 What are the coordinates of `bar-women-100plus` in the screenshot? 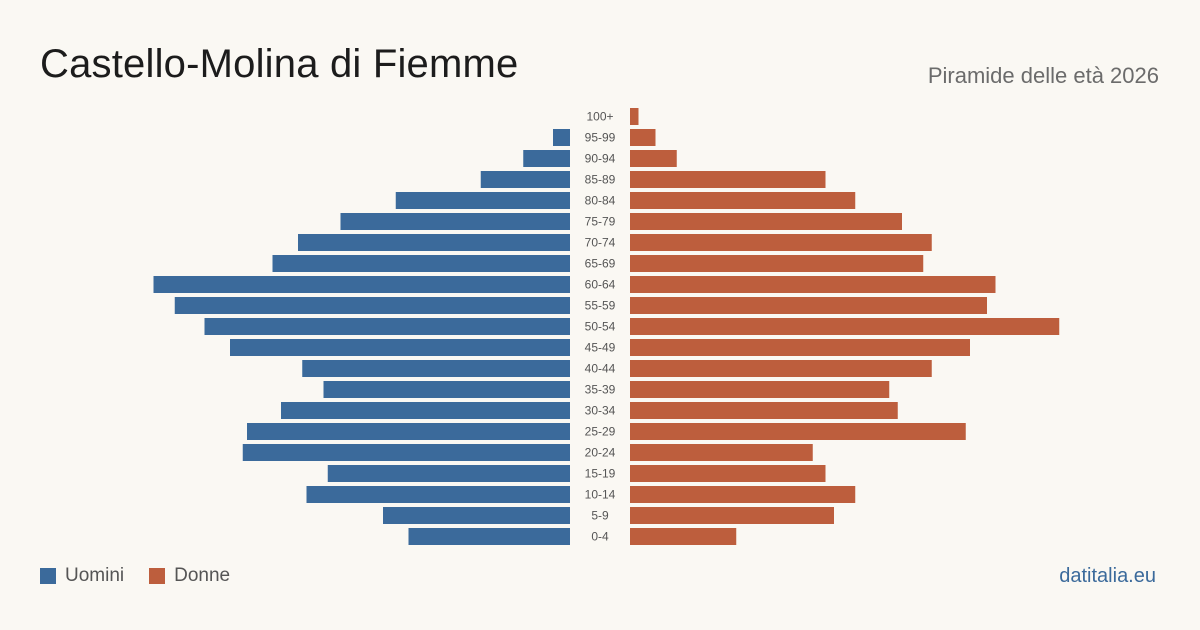 It's located at (634, 116).